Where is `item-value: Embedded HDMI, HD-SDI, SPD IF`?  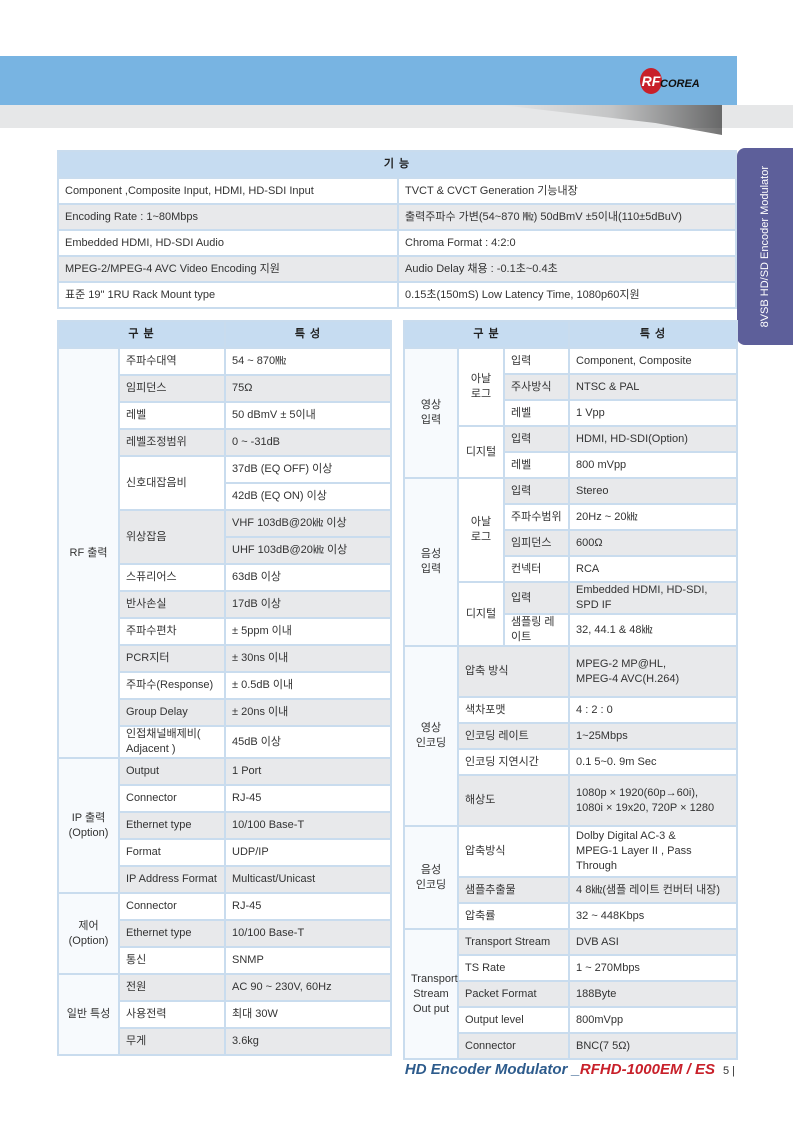 item-value: Embedded HDMI, HD-SDI, SPD IF is located at coordinates (653, 598).